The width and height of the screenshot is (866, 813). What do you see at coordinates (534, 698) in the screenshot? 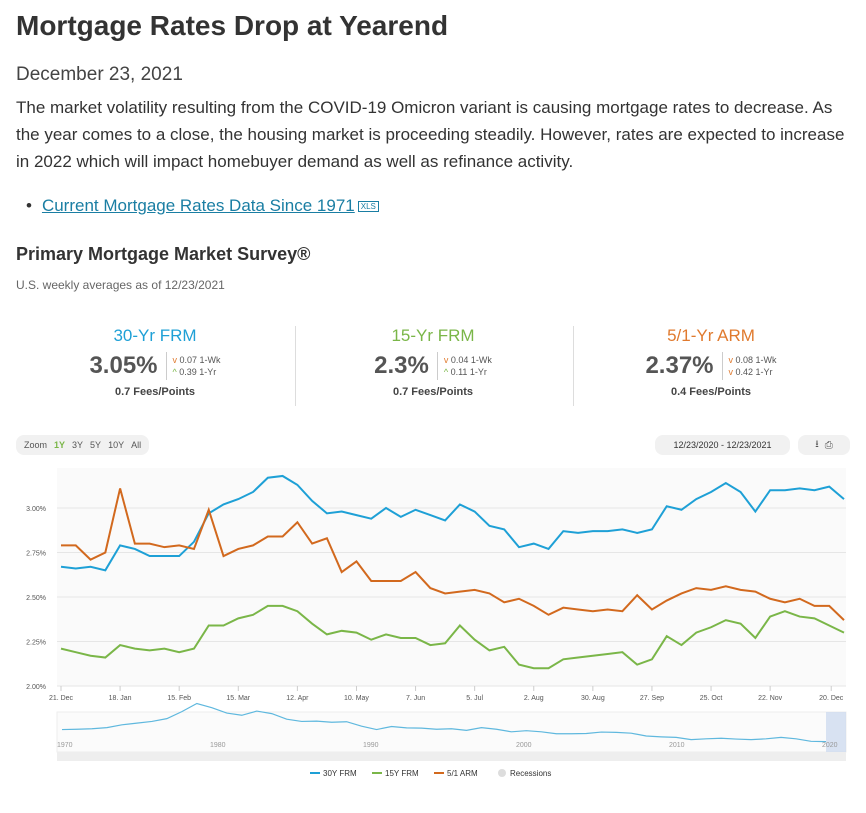
I see `x-tick-label: 2. Aug` at bounding box center [534, 698].